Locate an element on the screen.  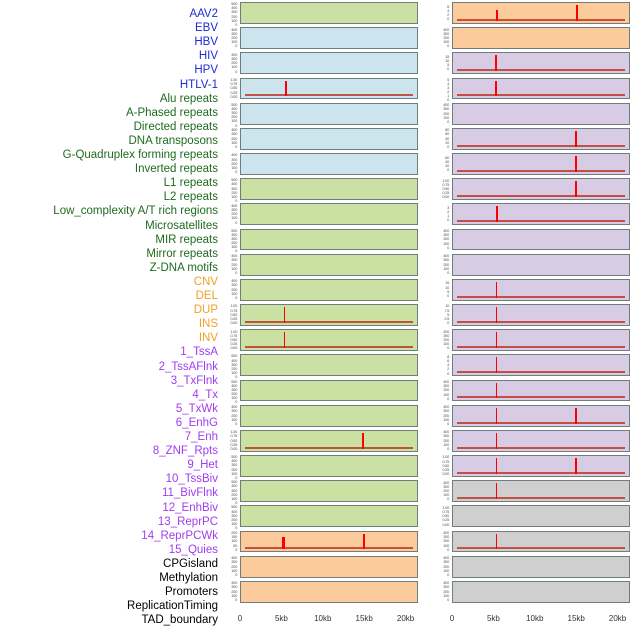
y-tick-label: 15 is located at coordinates (447, 56).